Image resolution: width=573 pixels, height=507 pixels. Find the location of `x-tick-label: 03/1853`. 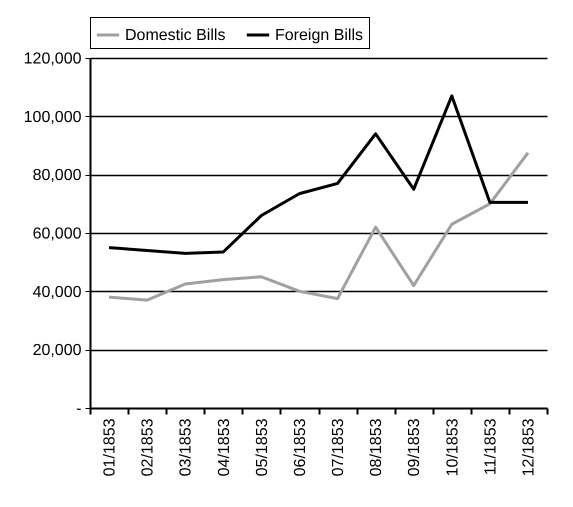

x-tick-label: 03/1853 is located at coordinates (186, 447).